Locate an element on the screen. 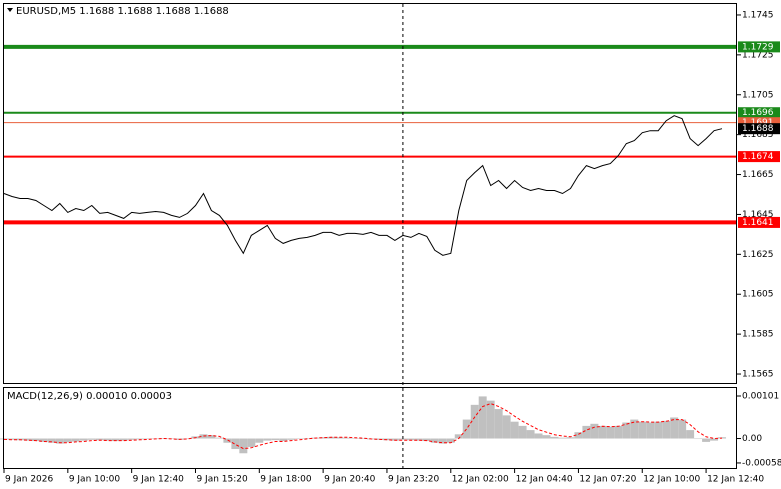 This screenshot has width=781, height=489. y-tick-label: 1.1645 is located at coordinates (758, 215).